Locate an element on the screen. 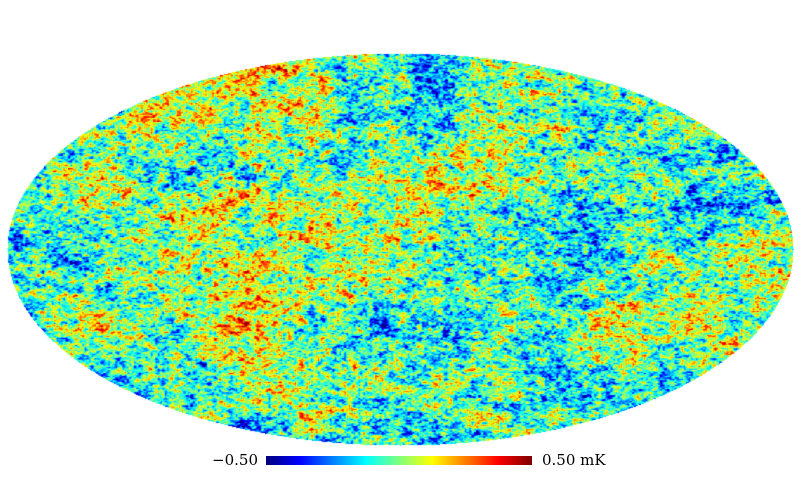 Image resolution: width=800 pixels, height=500 pixels. colorbar-gradient is located at coordinates (399, 460).